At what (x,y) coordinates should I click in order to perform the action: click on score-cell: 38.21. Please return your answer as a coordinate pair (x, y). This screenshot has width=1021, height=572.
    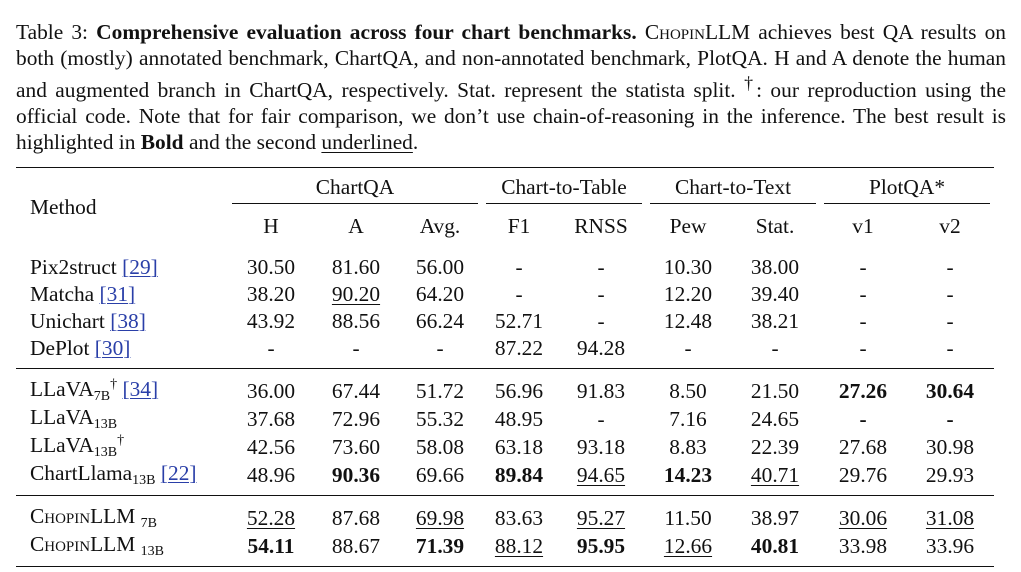
    Looking at the image, I should click on (775, 321).